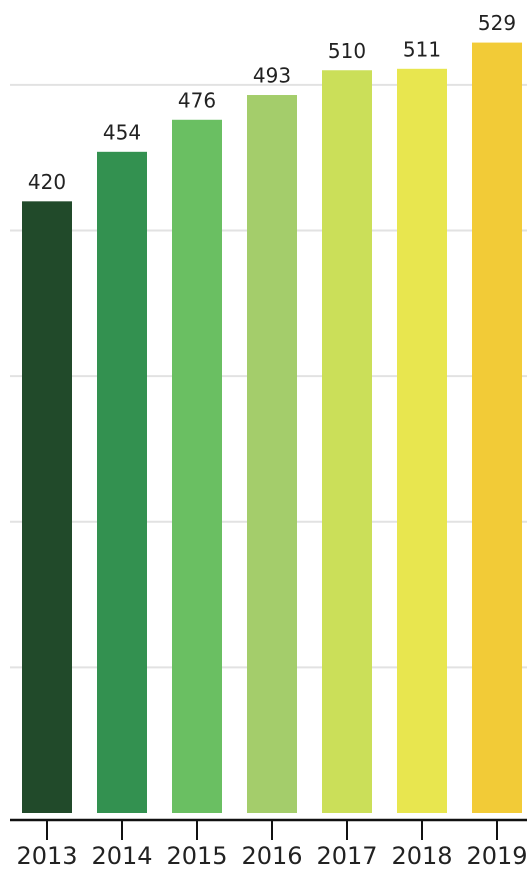 Image resolution: width=527 pixels, height=870 pixels. I want to click on data-label: 454, so click(122, 132).